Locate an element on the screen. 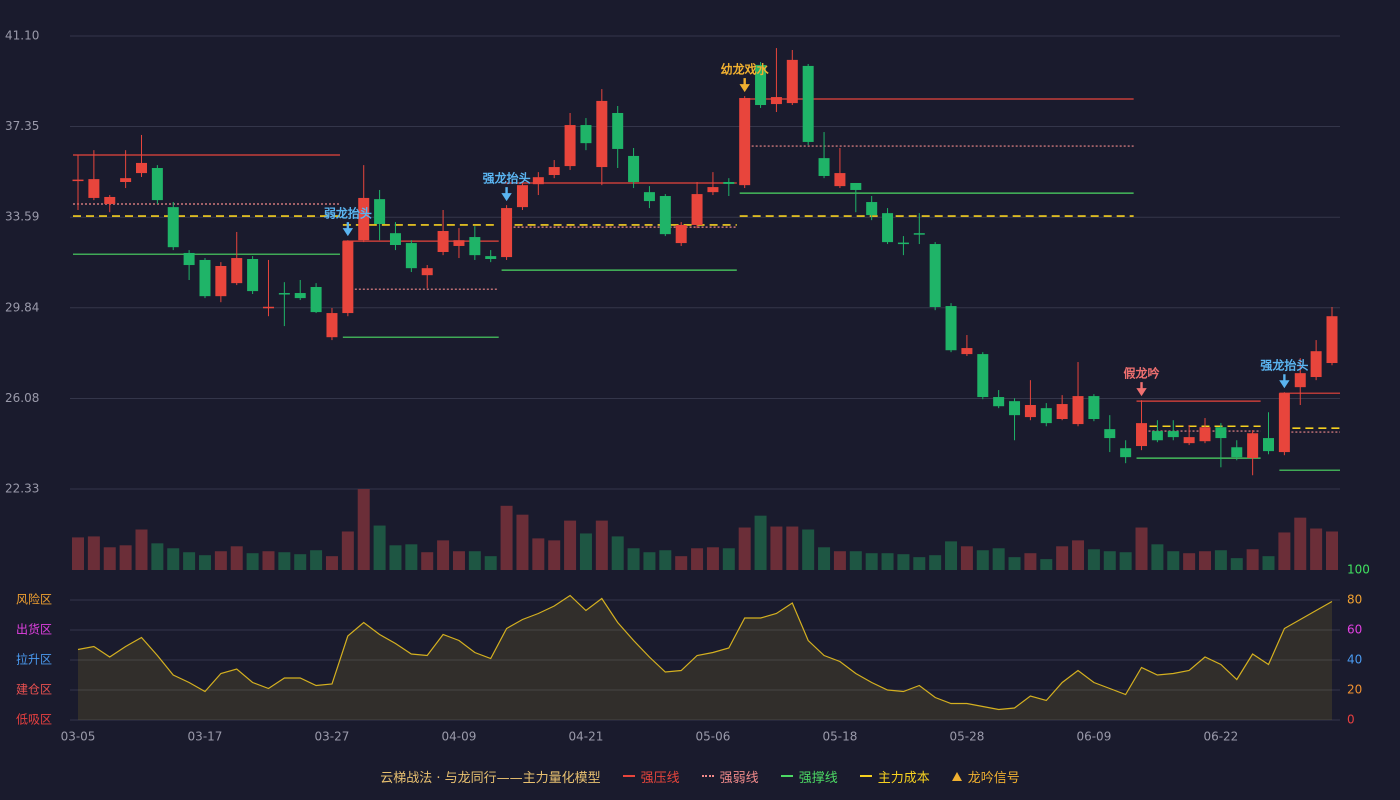  legend: 云梯战法 · 与龙同行——主力量化模型 强压线 强弱线 强撑线 主力成本 龙吟信号 is located at coordinates (700, 776).